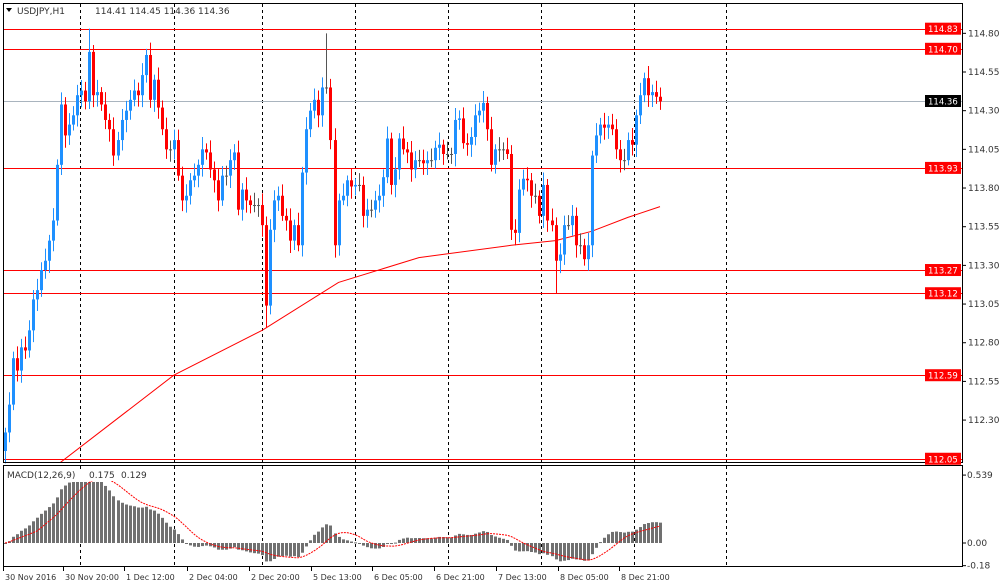  Describe the element at coordinates (41, 476) in the screenshot. I see `macd-label: MACD(12,26,9)` at that location.